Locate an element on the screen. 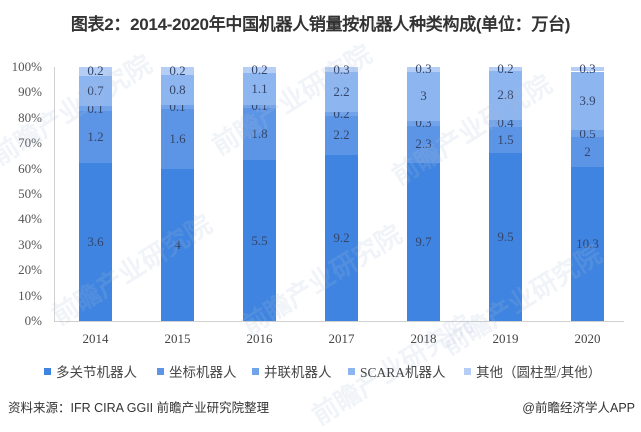  legend: 多关节机器人 坐标机器人 并联机器人 SCARA机器人 其他（圆柱型/其他） is located at coordinates (320, 371).